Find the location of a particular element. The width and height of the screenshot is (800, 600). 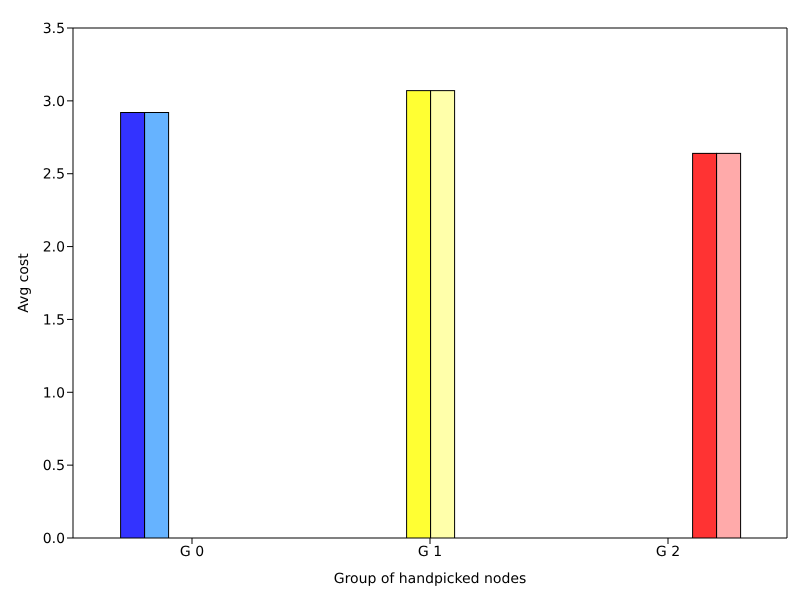

y-tick-label: 3.0 is located at coordinates (53, 102).